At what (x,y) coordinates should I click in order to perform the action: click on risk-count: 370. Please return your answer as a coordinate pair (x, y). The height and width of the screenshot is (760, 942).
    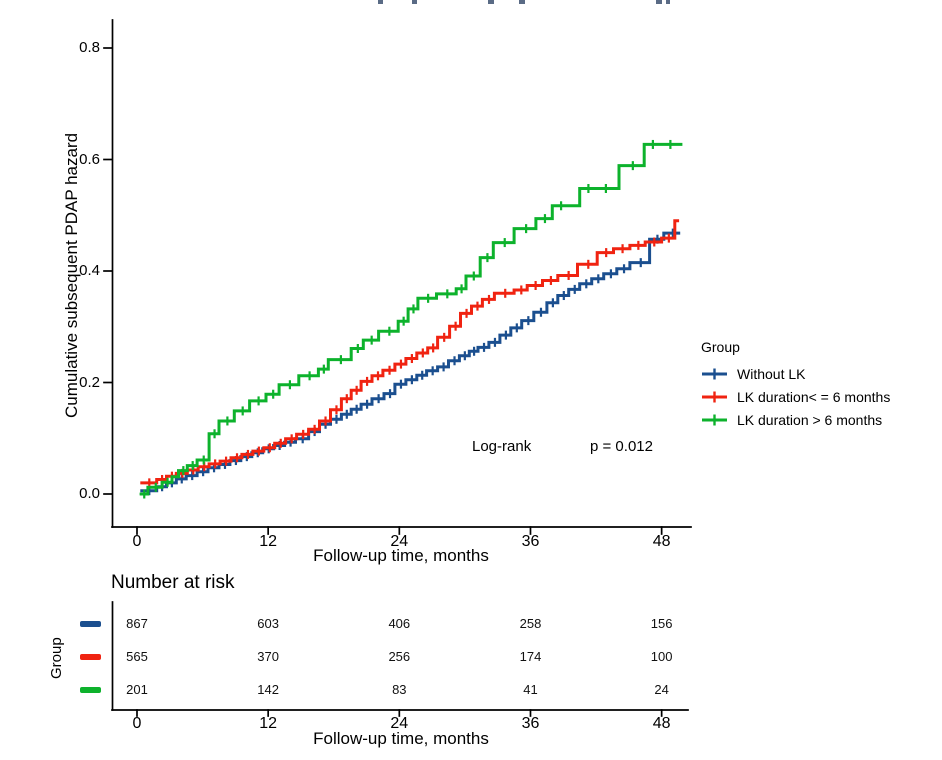
    Looking at the image, I should click on (268, 656).